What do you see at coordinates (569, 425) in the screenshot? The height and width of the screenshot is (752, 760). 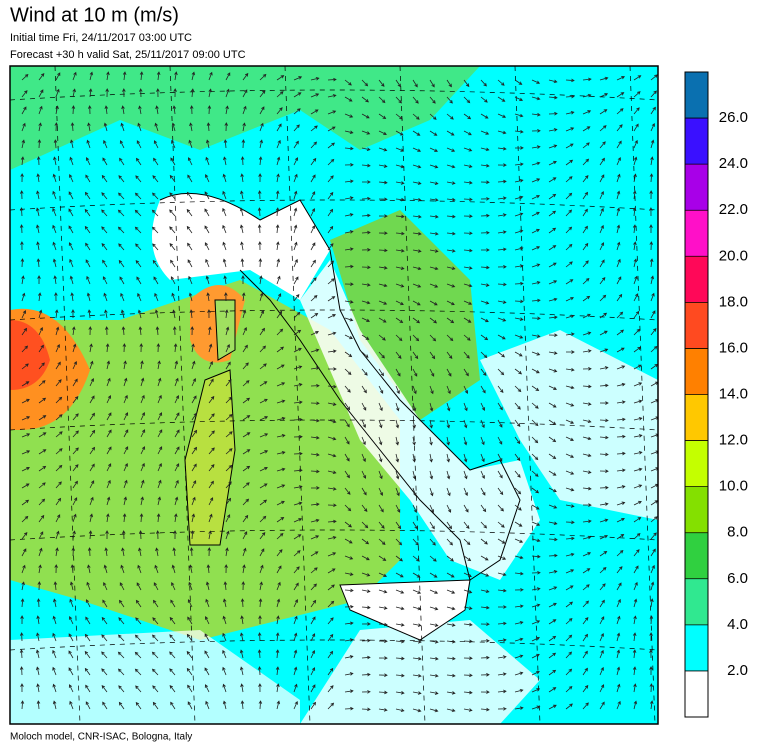 I see `land` at bounding box center [569, 425].